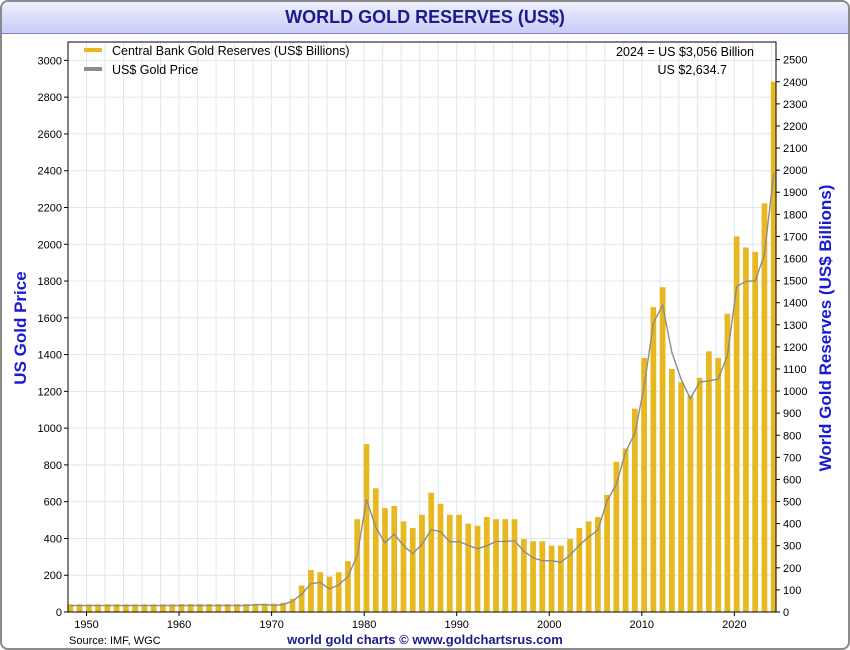  I want to click on title-bar: WORLD GOLD RESERVES (US$), so click(425, 18).